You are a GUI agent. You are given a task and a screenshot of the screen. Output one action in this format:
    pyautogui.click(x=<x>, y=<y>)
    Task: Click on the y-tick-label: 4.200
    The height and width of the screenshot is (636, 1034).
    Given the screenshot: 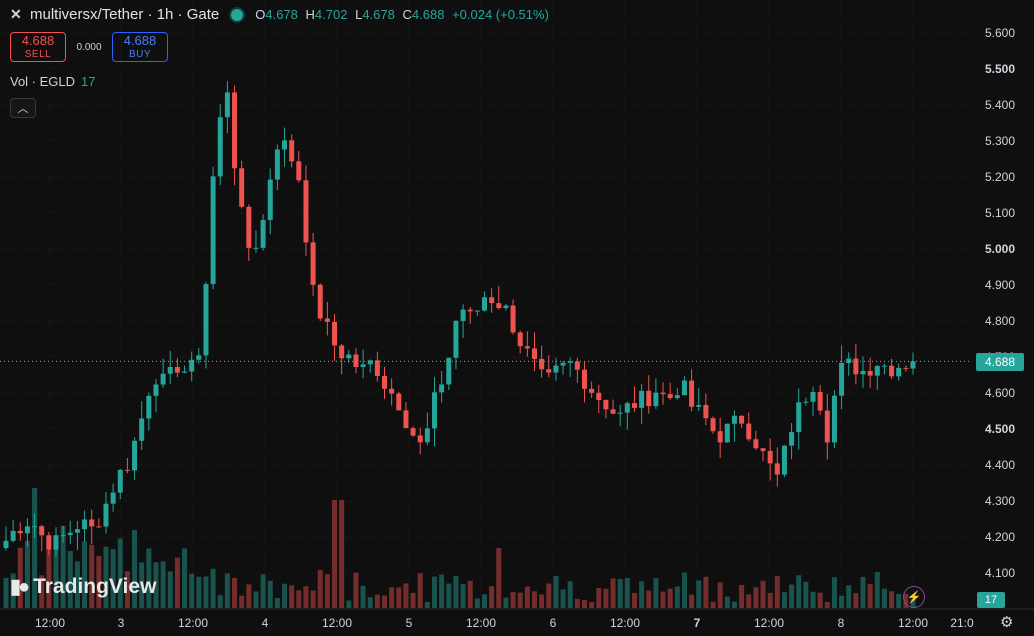 What is the action you would take?
    pyautogui.click(x=1000, y=537)
    